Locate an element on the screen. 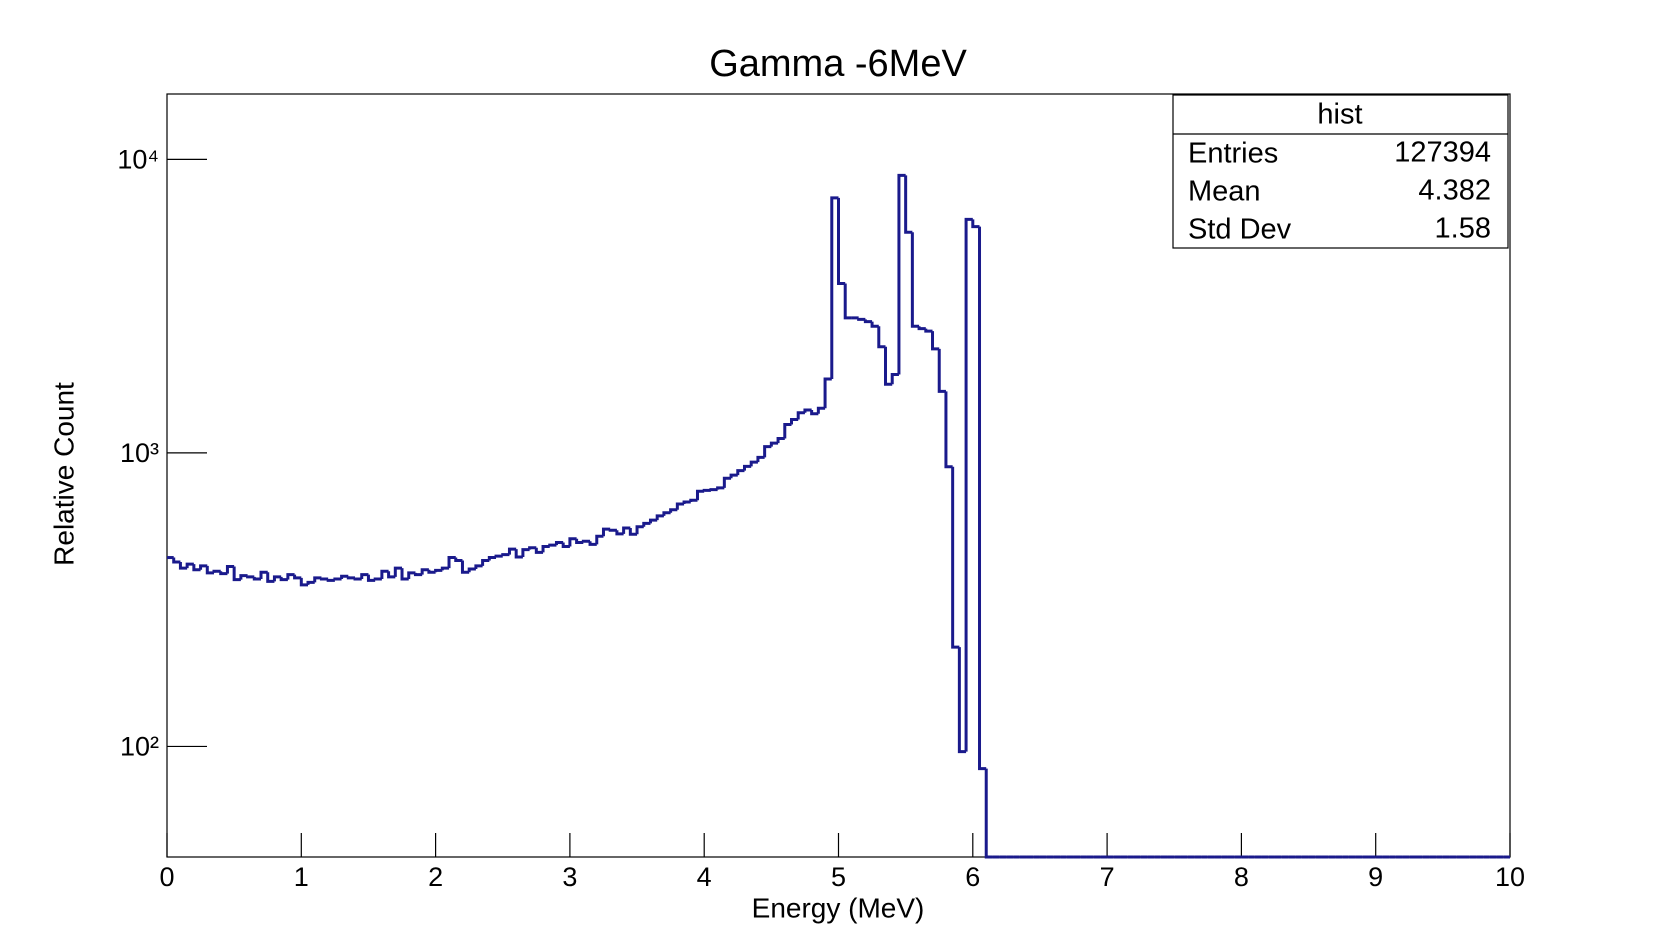 The image size is (1669, 947). x-tick-label: 2 is located at coordinates (435, 877).